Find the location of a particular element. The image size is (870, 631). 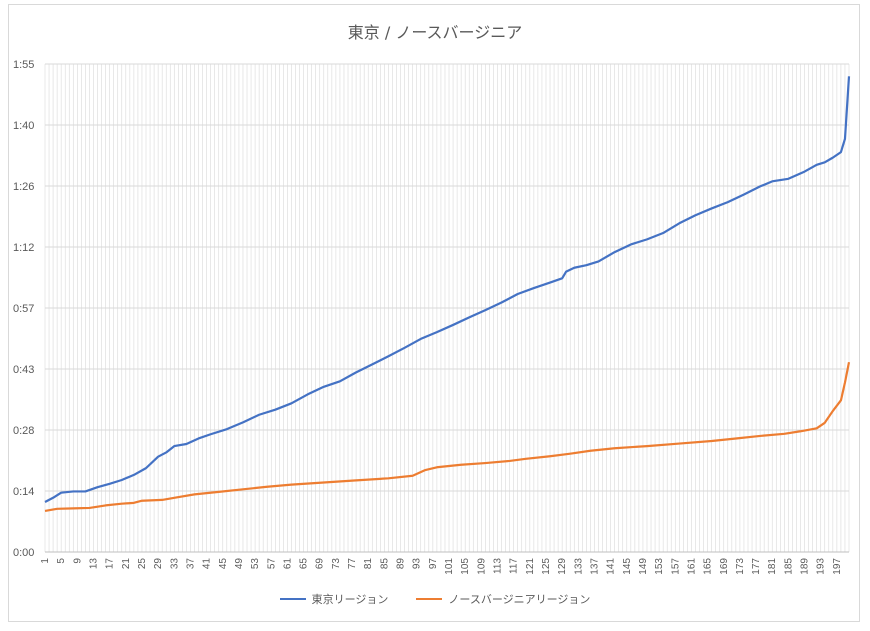

x-tick-label: 117 is located at coordinates (514, 566).